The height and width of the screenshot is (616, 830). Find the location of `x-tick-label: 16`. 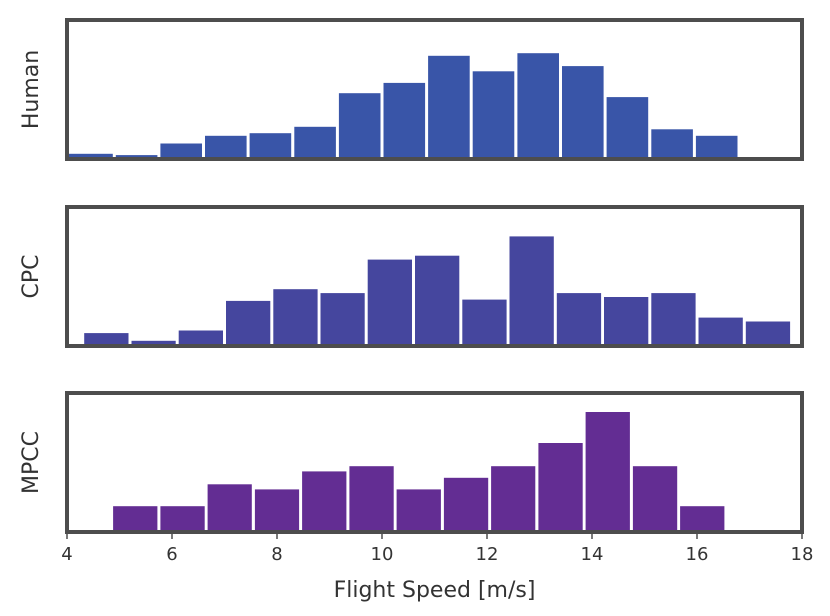

x-tick-label: 16 is located at coordinates (697, 554).